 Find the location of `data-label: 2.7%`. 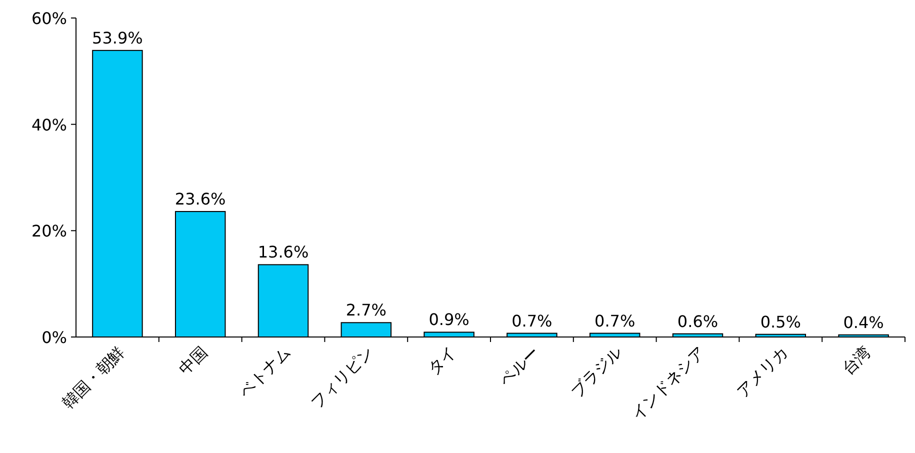

data-label: 2.7% is located at coordinates (366, 310).